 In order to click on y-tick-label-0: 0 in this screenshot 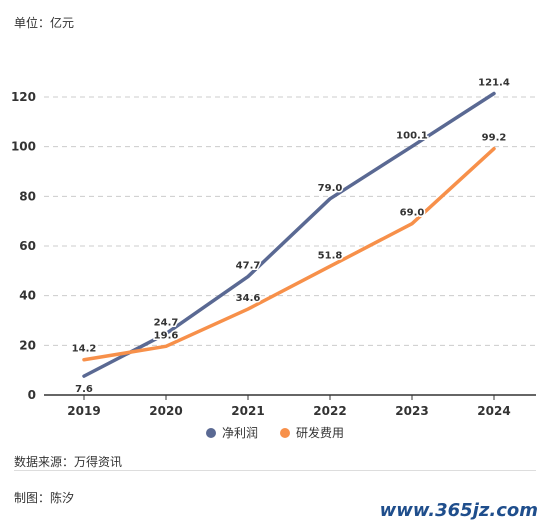, I will do `click(32, 395)`.